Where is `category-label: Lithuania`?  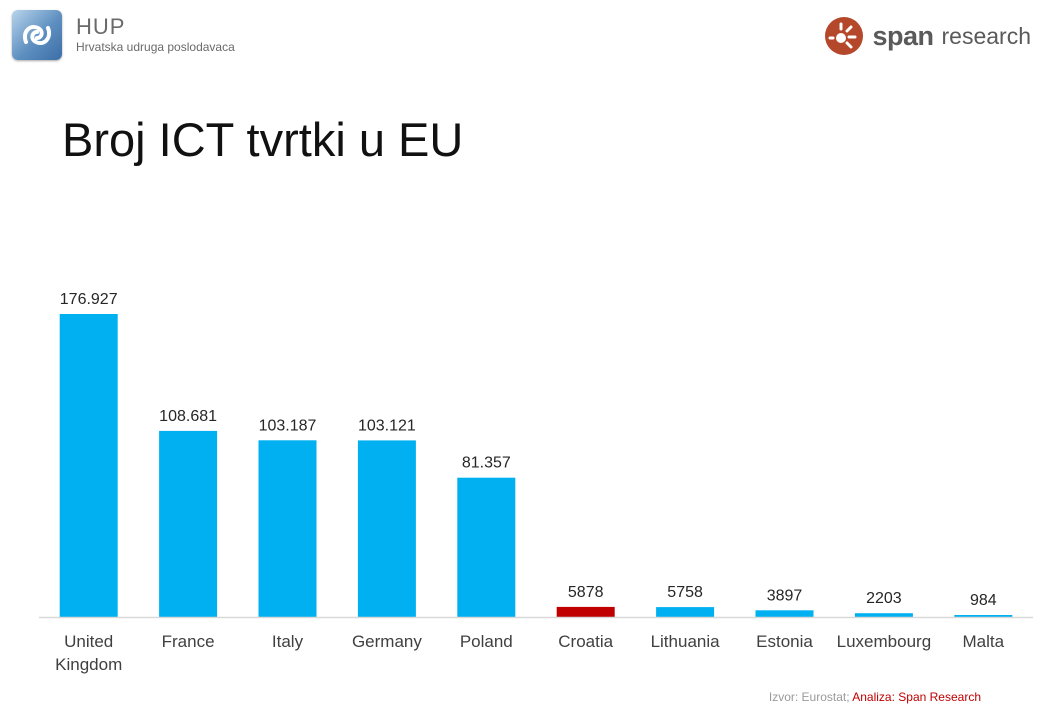 category-label: Lithuania is located at coordinates (686, 641).